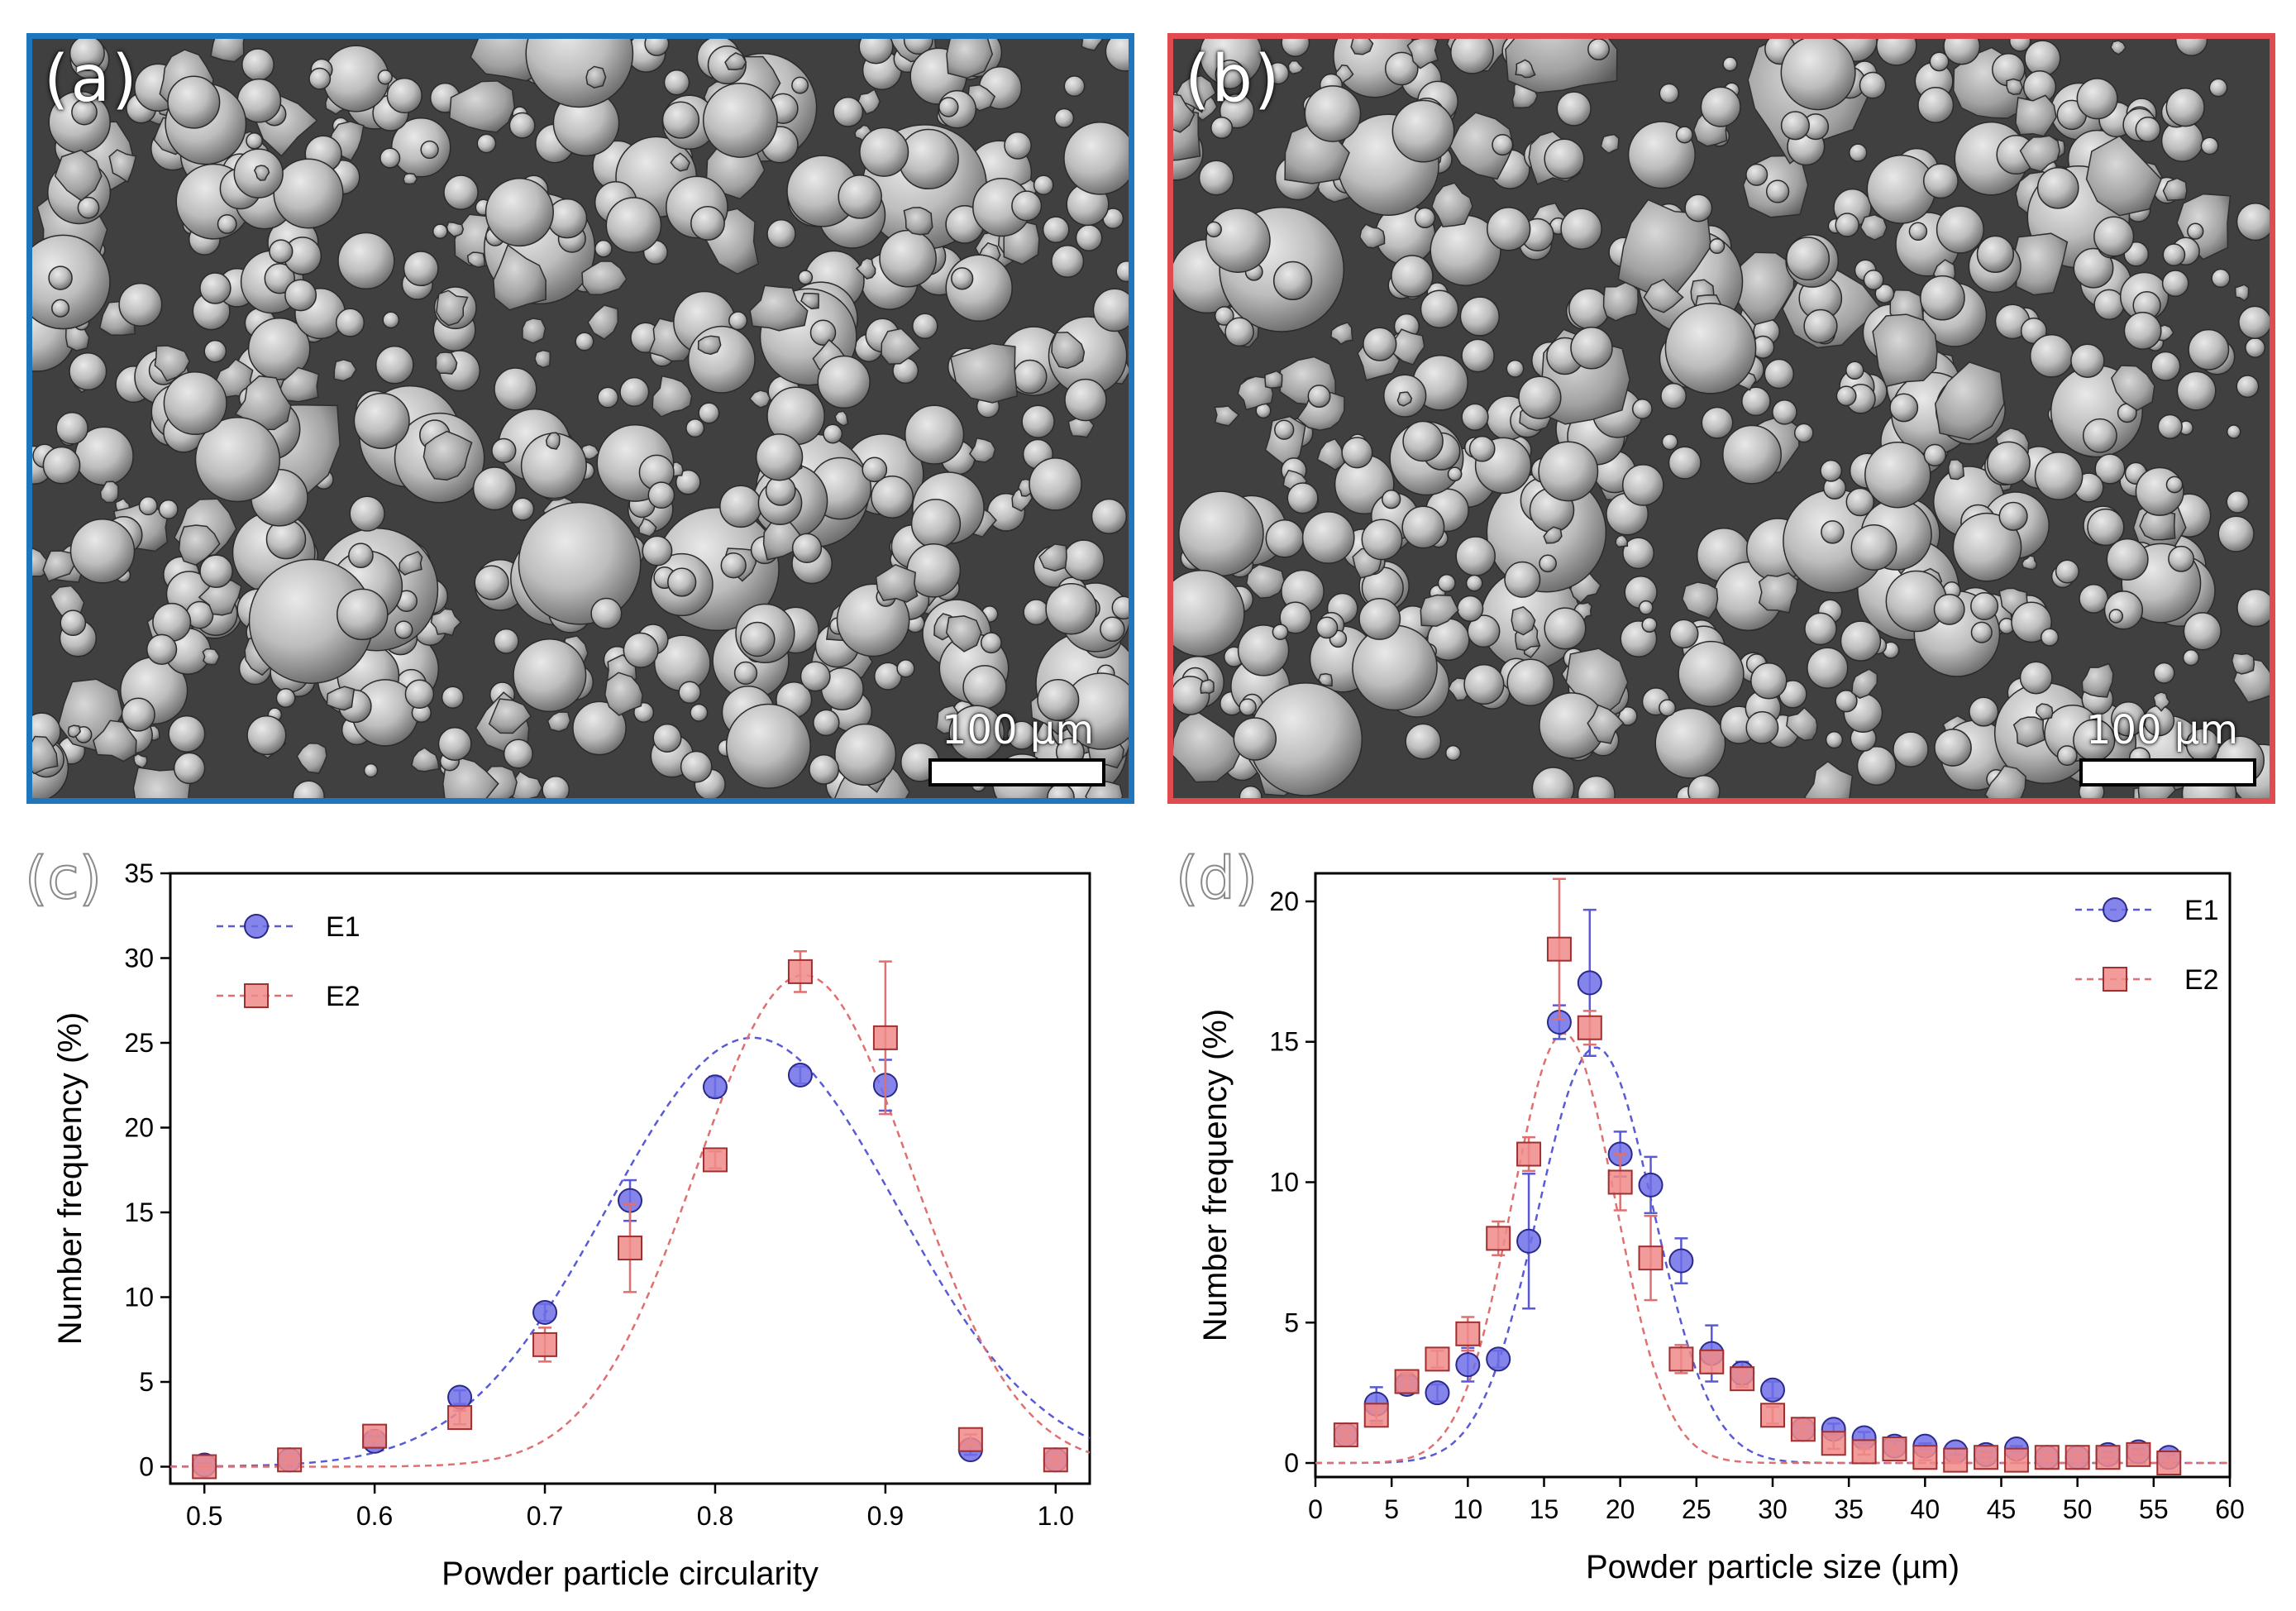 This screenshot has width=2296, height=1611. I want to click on x-tick-label: 60, so click(2230, 1509).